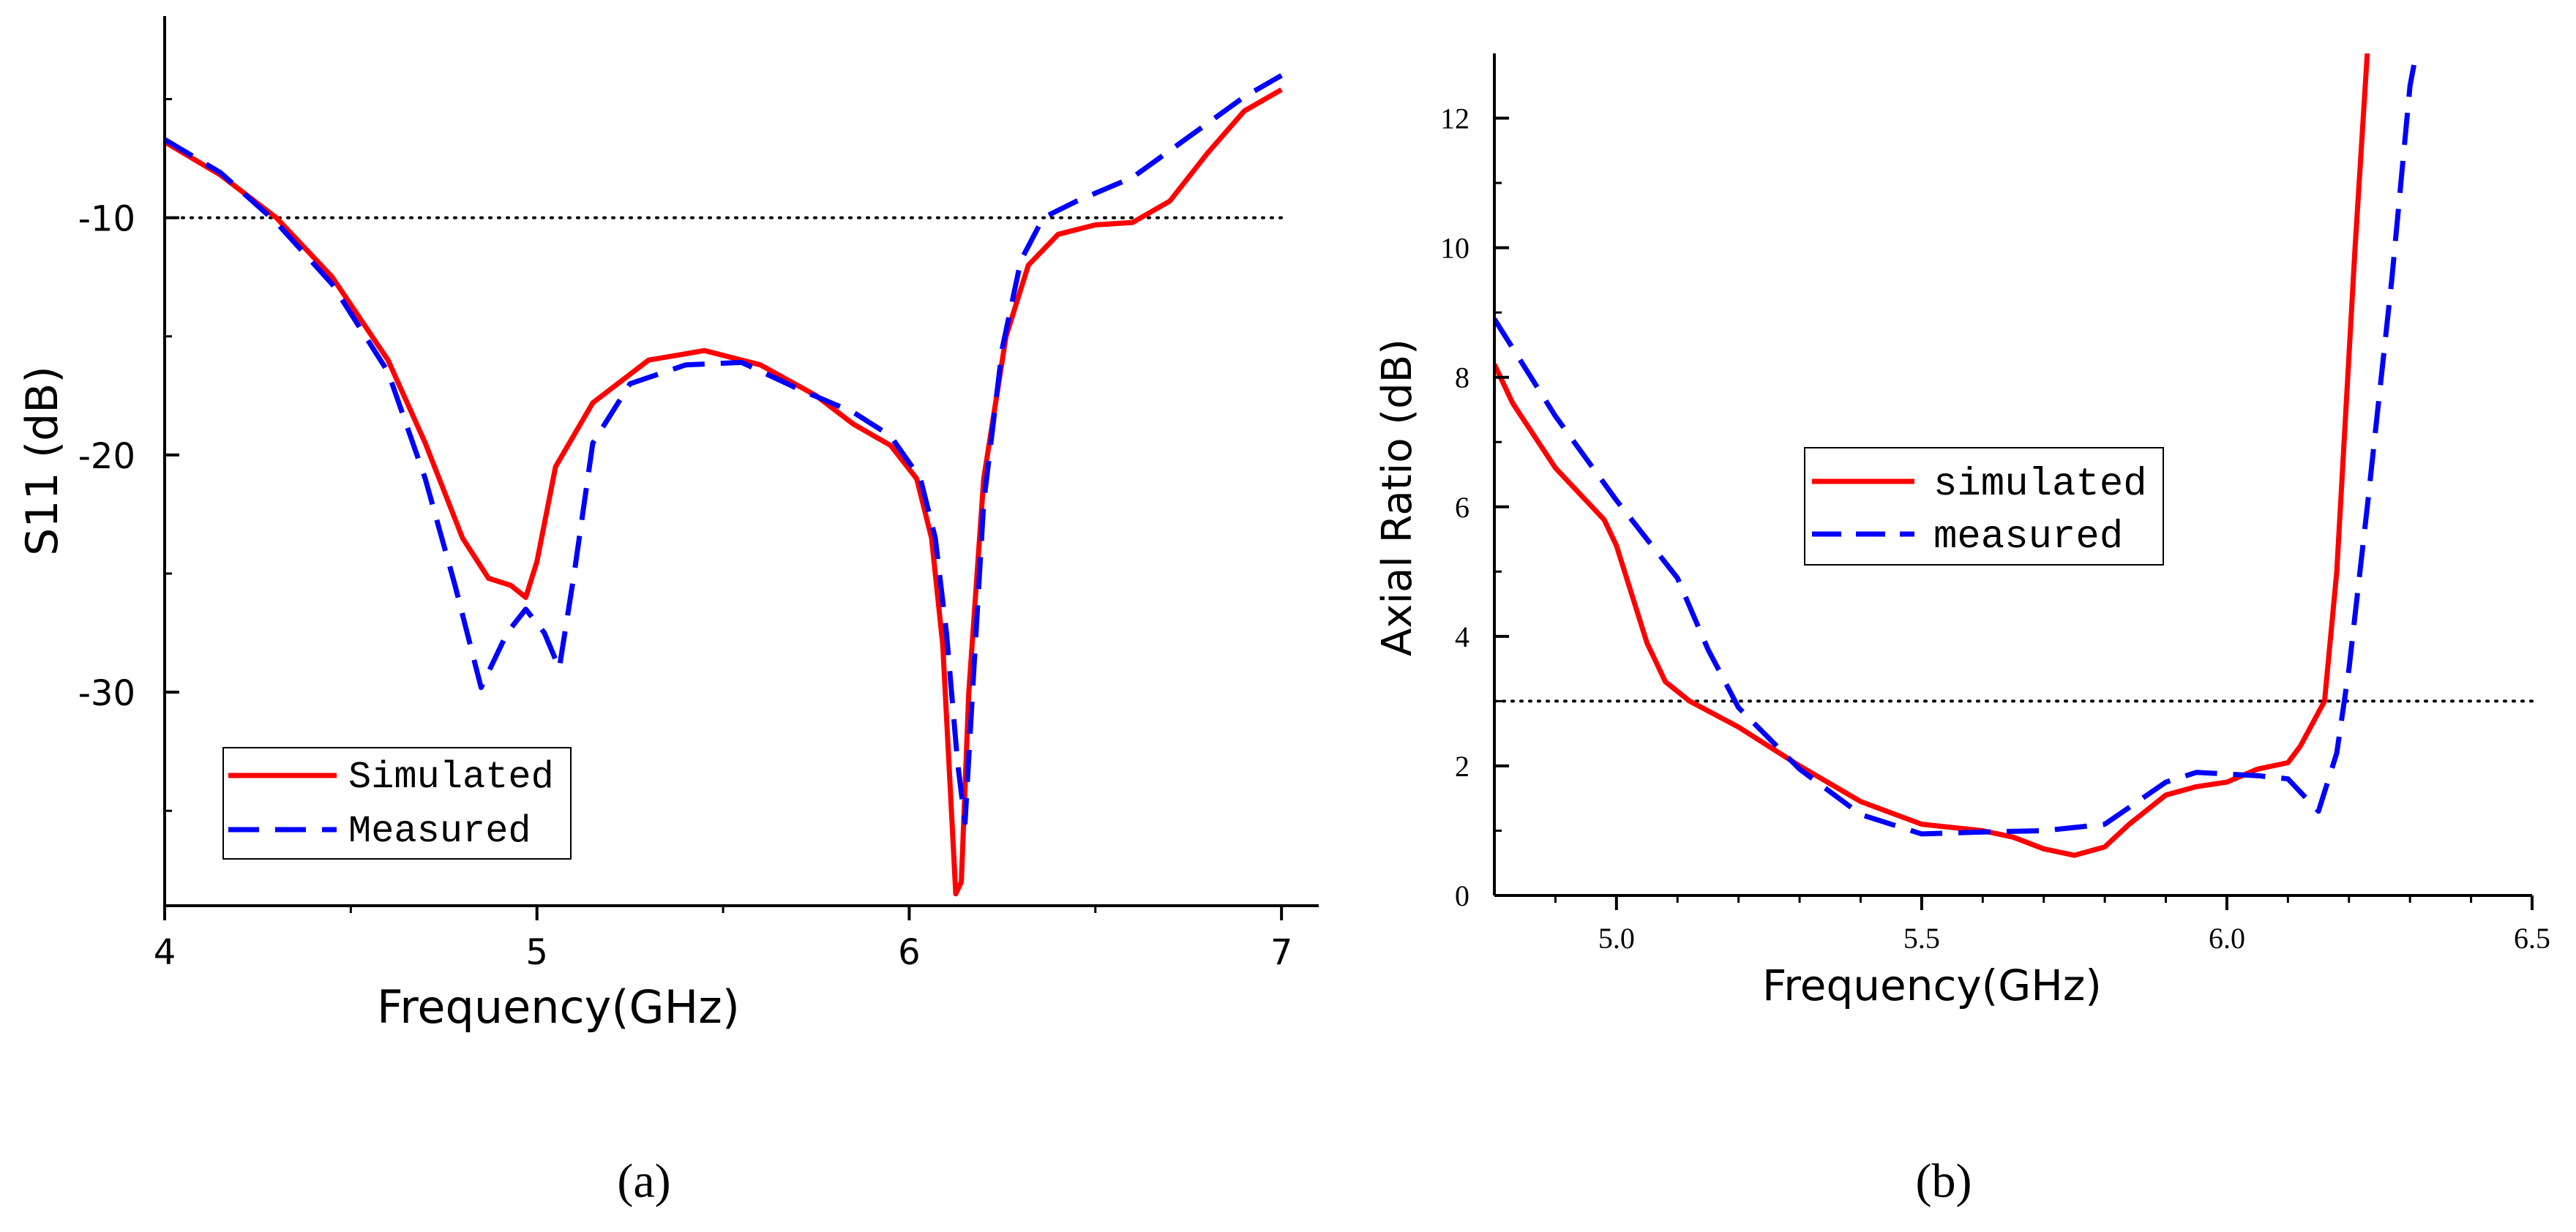  What do you see at coordinates (558, 1007) in the screenshot?
I see `chart-a-xlabel: Frequency(GHz)` at bounding box center [558, 1007].